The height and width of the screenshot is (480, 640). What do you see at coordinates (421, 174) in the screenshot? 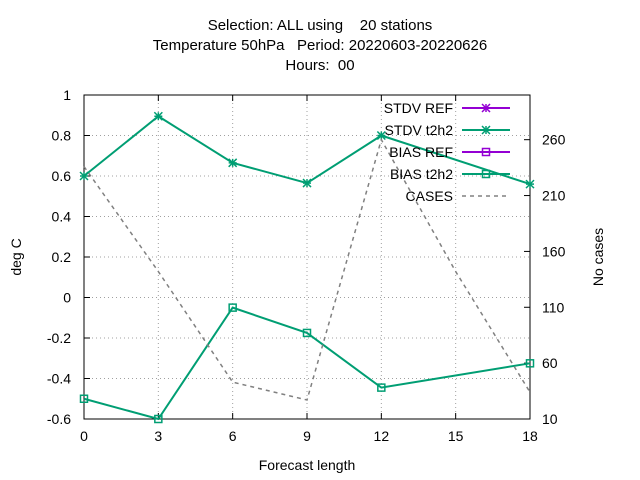
I see `legend-label: BIAS t2h2` at bounding box center [421, 174].